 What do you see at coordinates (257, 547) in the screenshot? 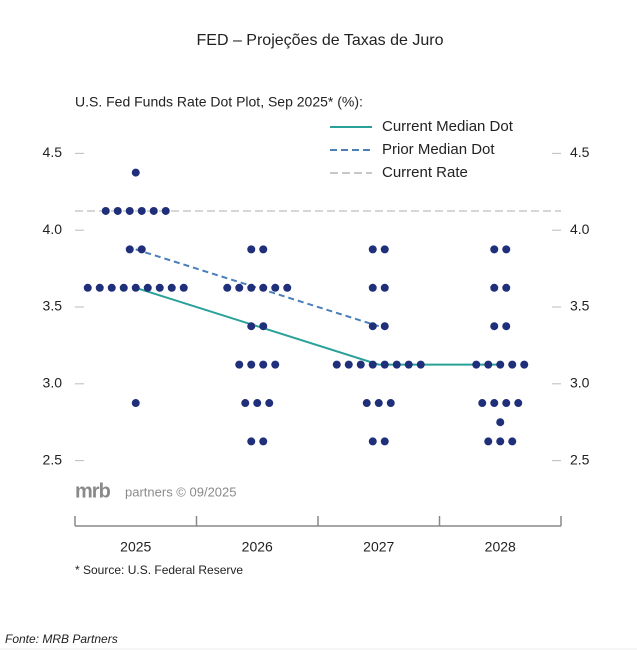
I see `x-tick-label: 2026` at bounding box center [257, 547].